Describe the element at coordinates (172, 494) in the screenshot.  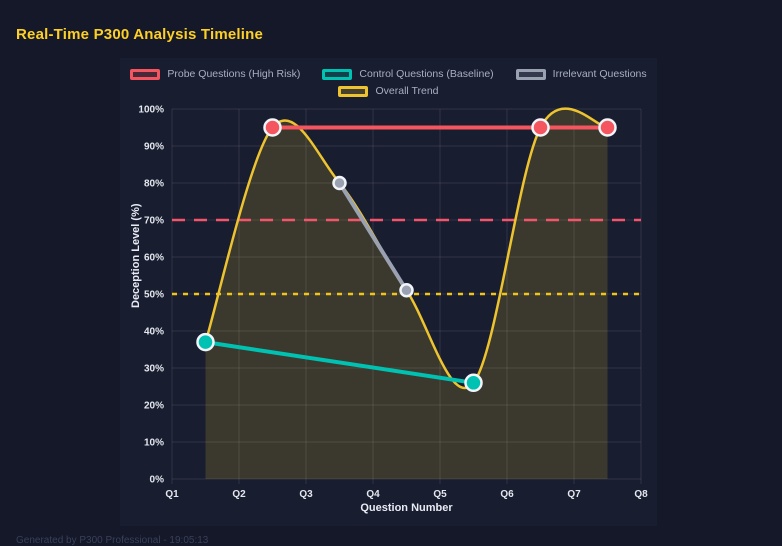
I see `x-tick-label: Q1` at that location.